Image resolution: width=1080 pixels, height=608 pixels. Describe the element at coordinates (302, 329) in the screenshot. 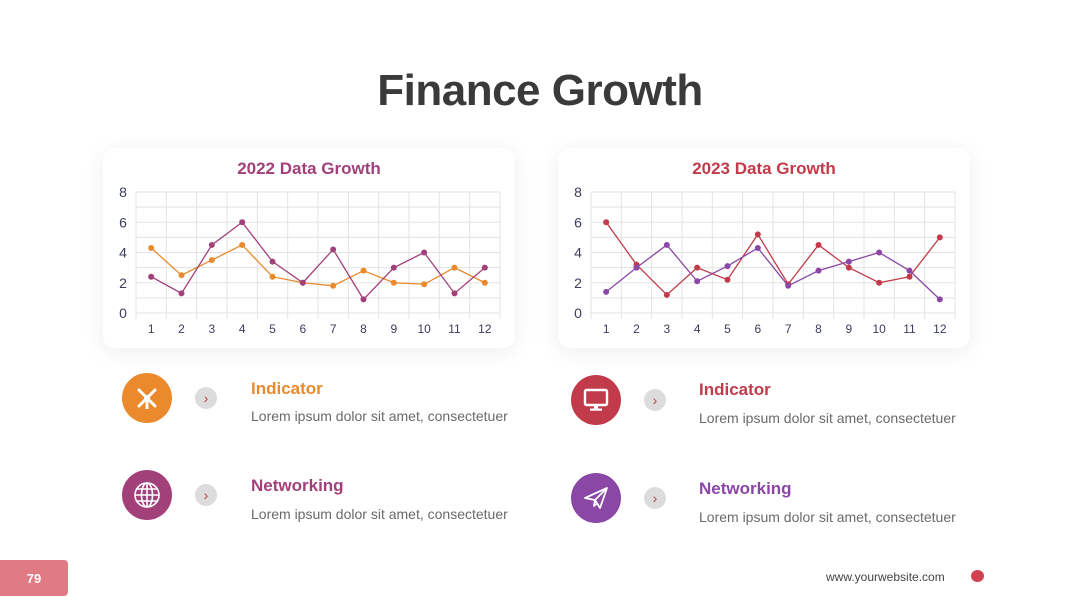

I see `x-tick-label: 6` at that location.